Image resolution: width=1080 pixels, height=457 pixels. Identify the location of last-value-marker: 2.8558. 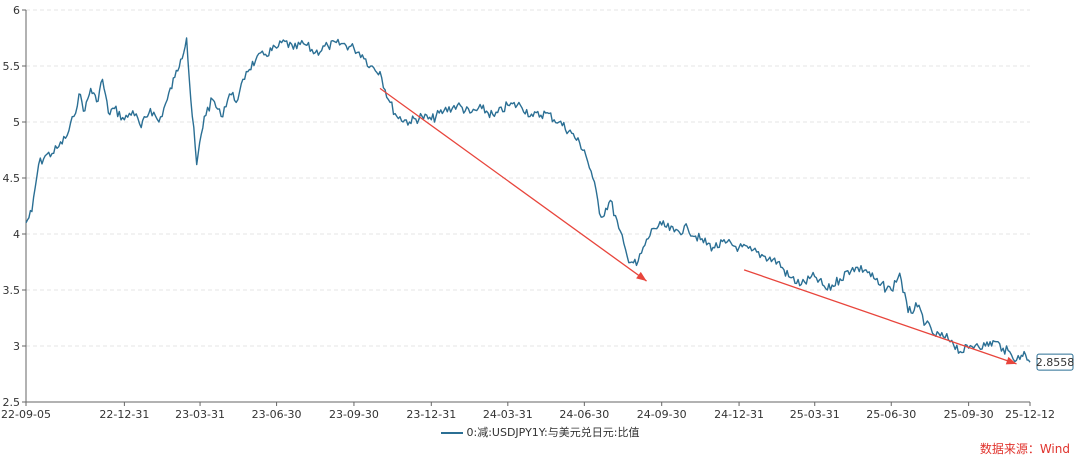
(1055, 362).